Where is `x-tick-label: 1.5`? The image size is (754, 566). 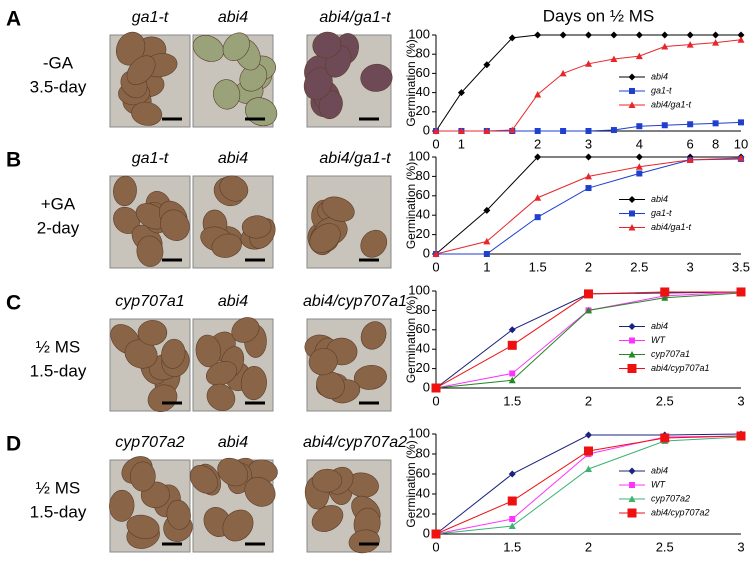 x-tick-label: 1.5 is located at coordinates (538, 266).